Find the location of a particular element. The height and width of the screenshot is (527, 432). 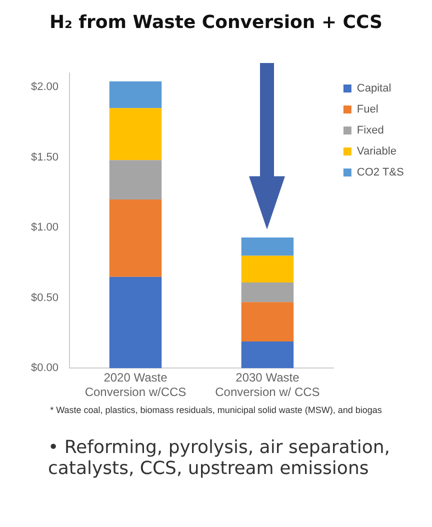

text: * Waste coal, plastics, biomass residuals, municipal solid waste (MSW), and biogas is located at coordinates (216, 410).